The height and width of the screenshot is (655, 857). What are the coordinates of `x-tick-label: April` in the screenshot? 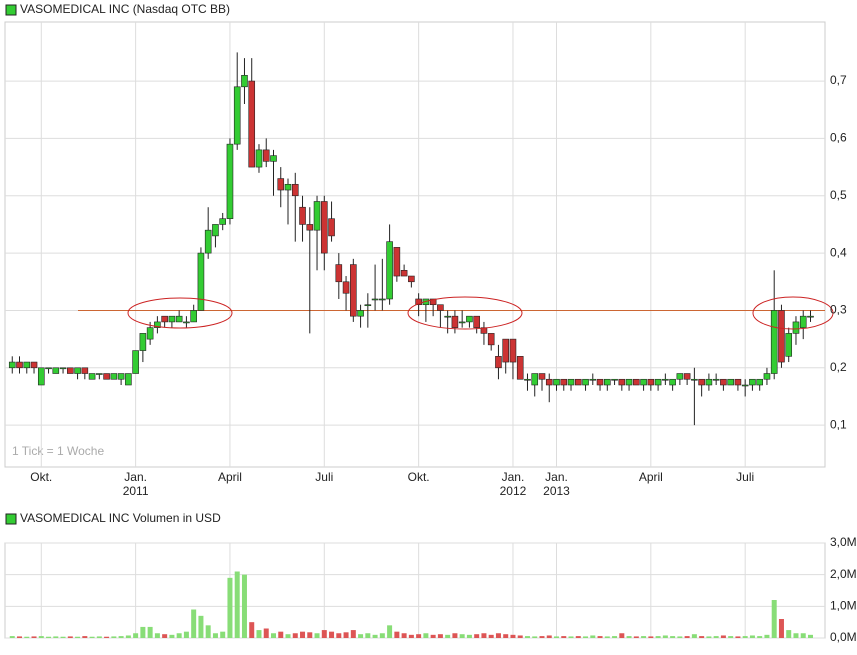 It's located at (230, 477).